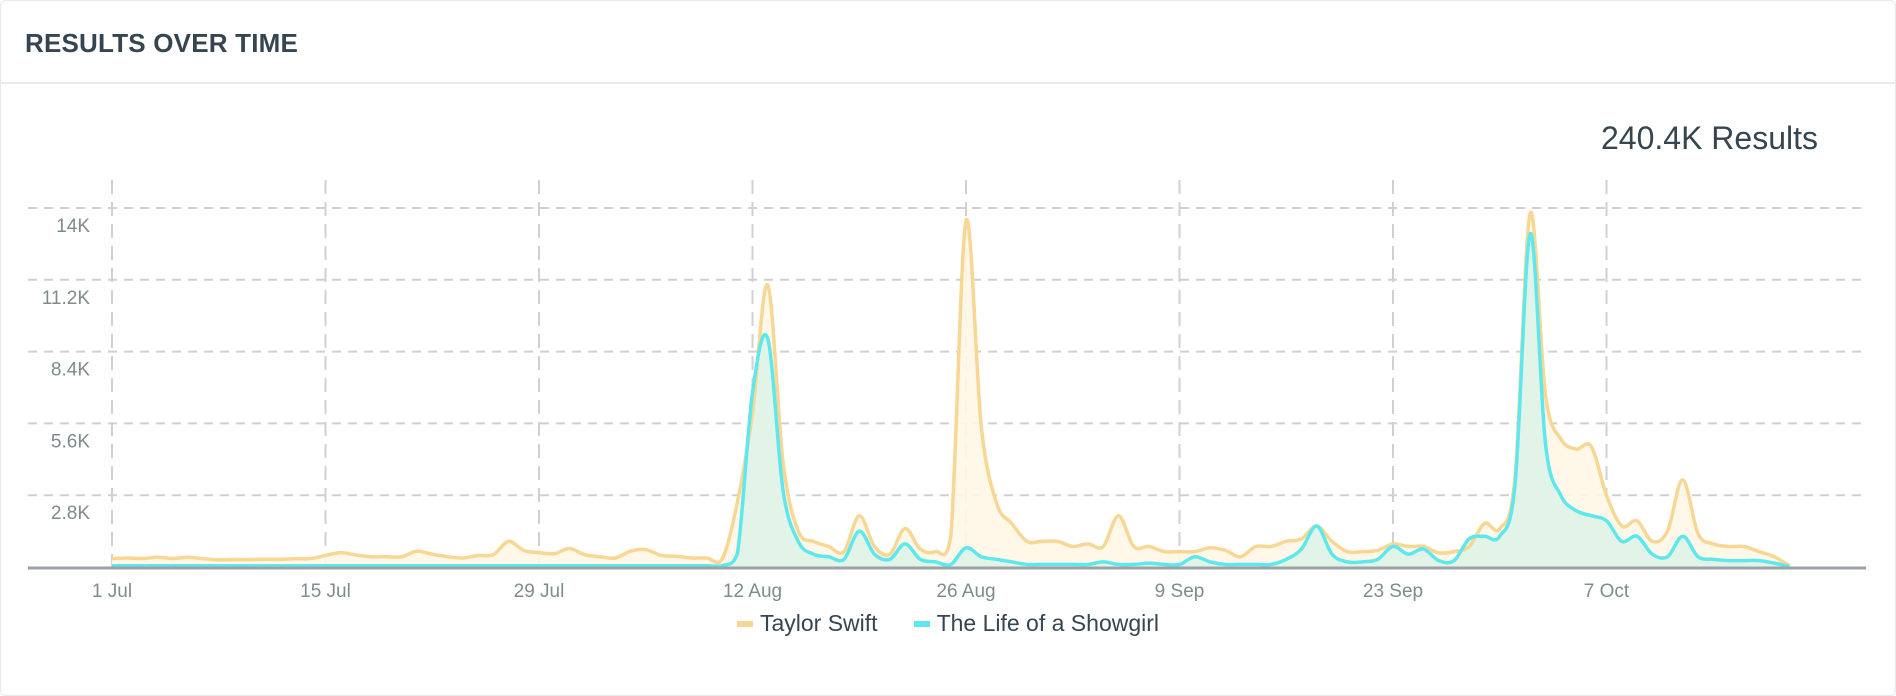  What do you see at coordinates (1180, 591) in the screenshot?
I see `x-tick-label: 9 Sep` at bounding box center [1180, 591].